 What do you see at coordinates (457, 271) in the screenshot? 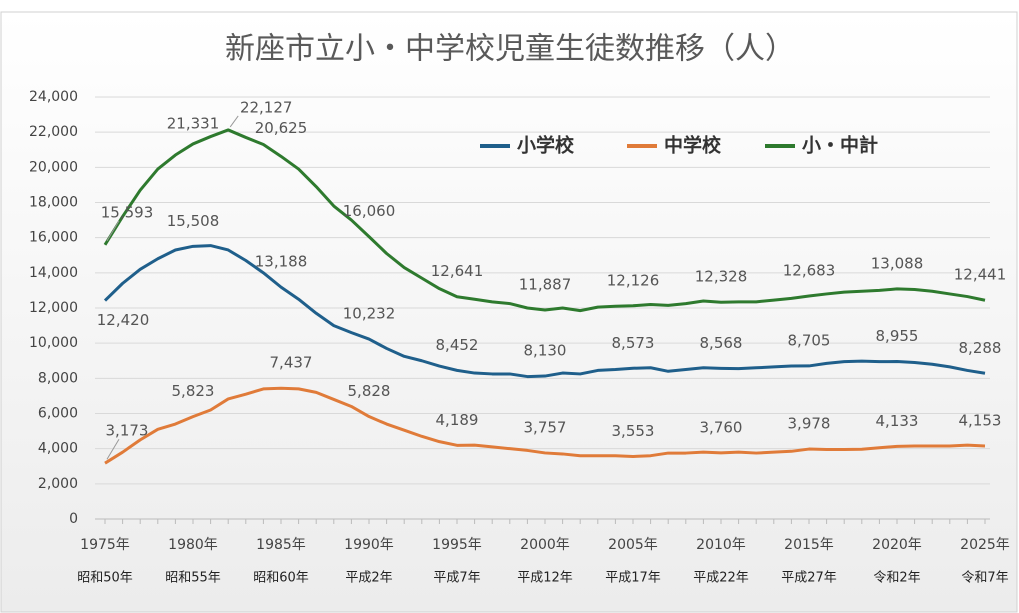
I see `data-label: 12,641` at bounding box center [457, 271].